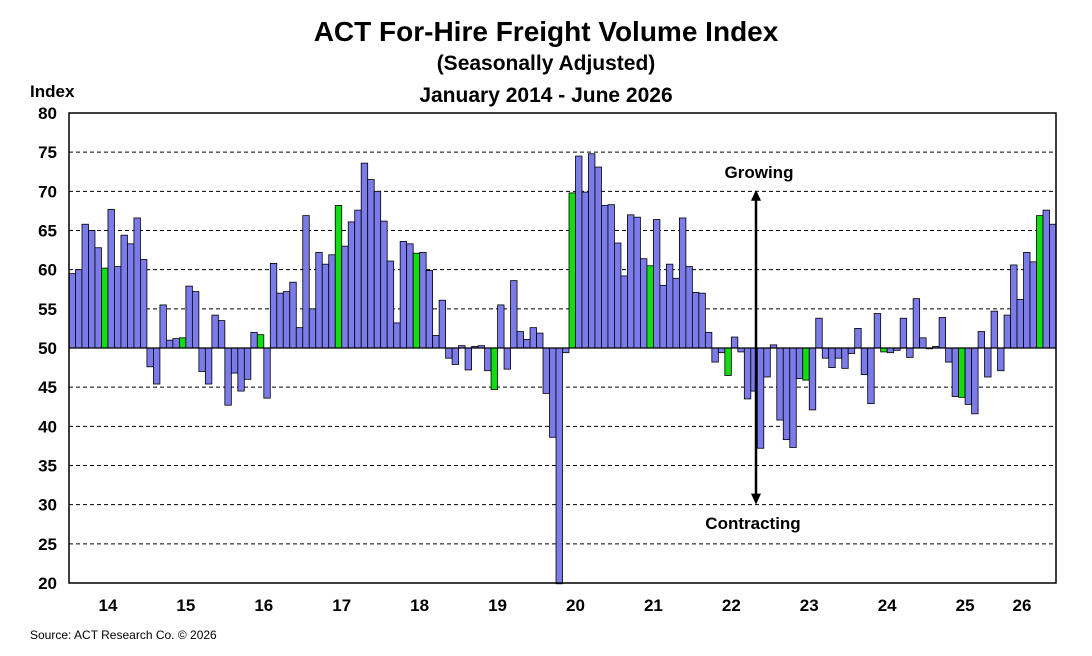 This screenshot has height=656, width=1092. What do you see at coordinates (47, 152) in the screenshot?
I see `y-tick-label: 75` at bounding box center [47, 152].